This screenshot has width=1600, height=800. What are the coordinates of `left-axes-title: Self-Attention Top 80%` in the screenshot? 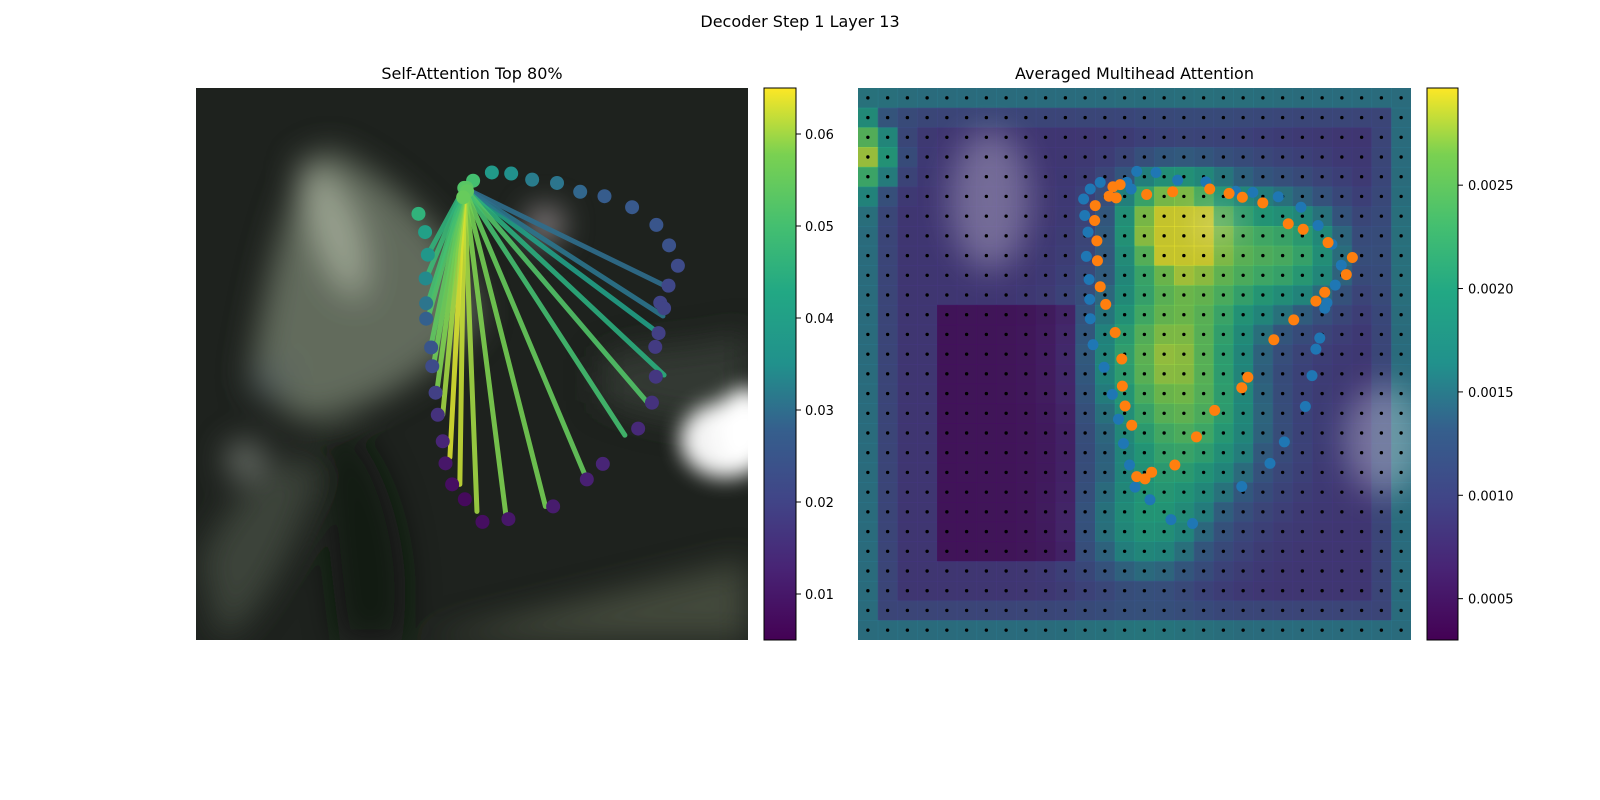 It's located at (472, 73).